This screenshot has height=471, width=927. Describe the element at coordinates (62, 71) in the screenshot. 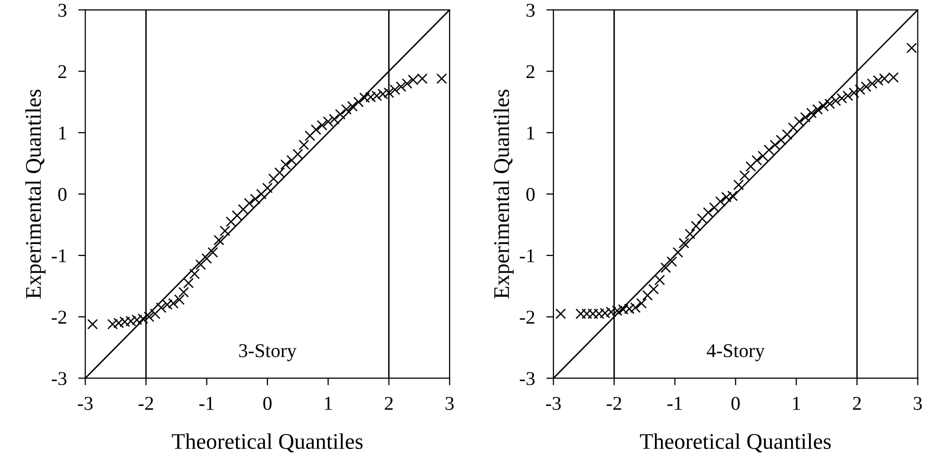

I see `y-tick-label: 2` at that location.